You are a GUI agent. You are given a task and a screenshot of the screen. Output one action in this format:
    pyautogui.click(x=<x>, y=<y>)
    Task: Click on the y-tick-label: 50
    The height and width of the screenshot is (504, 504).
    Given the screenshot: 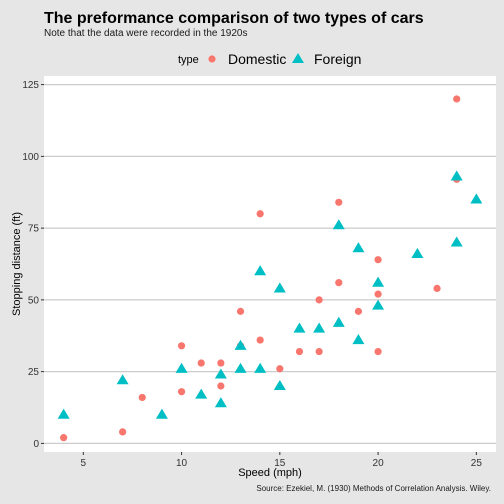 What is the action you would take?
    pyautogui.click(x=34, y=300)
    